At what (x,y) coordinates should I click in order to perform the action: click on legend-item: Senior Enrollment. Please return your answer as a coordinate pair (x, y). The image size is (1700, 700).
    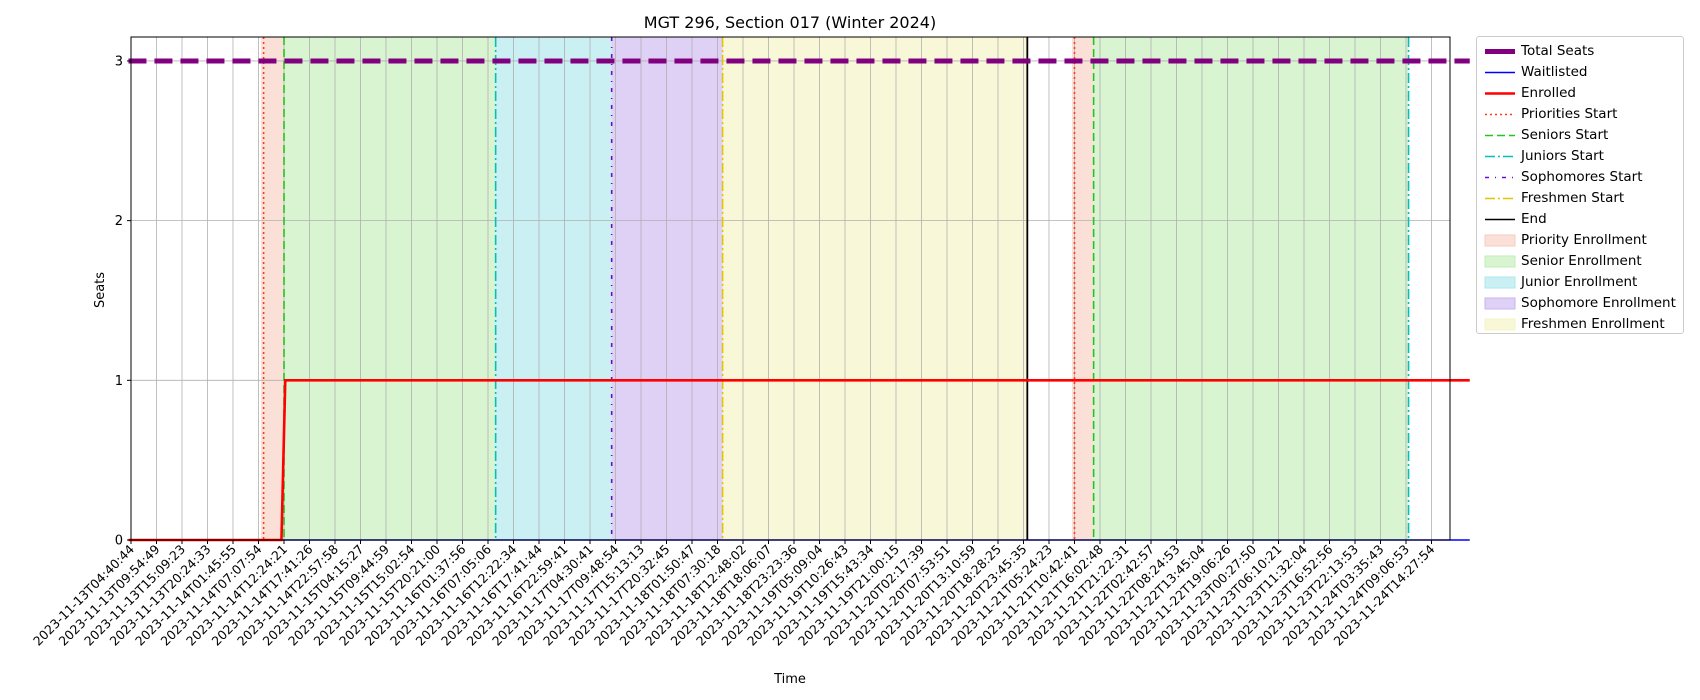
    Looking at the image, I should click on (1580, 261).